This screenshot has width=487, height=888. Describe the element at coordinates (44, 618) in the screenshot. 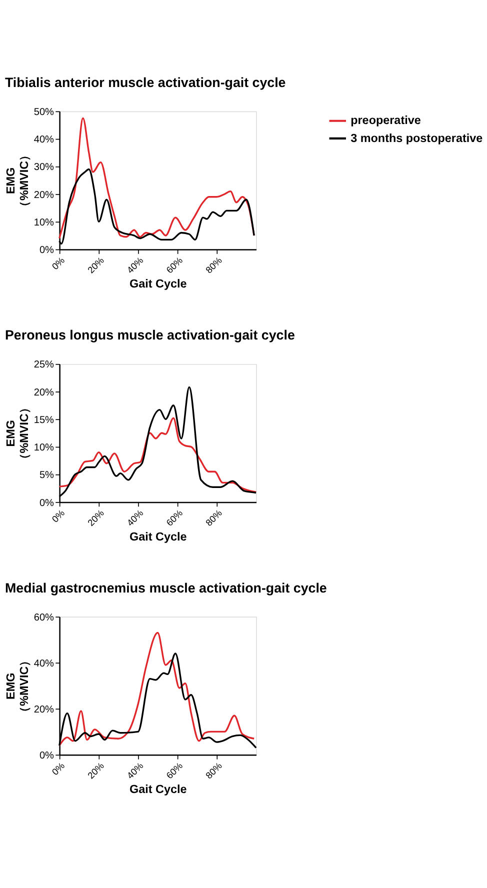

I see `y-tick-label: 60%` at that location.